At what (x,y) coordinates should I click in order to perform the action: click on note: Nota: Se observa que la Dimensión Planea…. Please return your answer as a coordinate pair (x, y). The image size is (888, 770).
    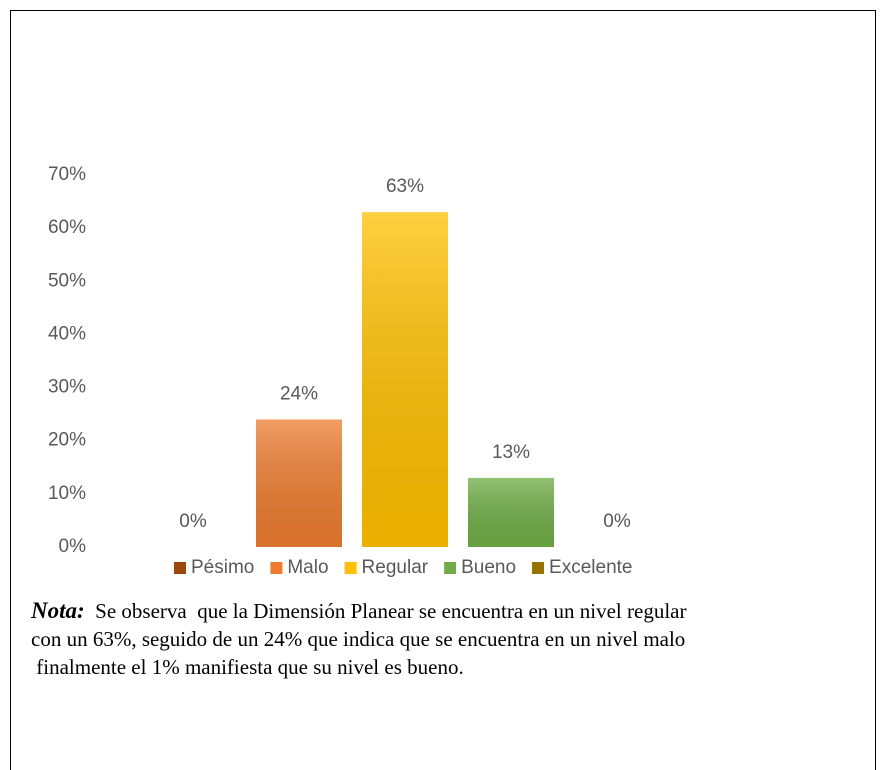
    Looking at the image, I should click on (358, 639).